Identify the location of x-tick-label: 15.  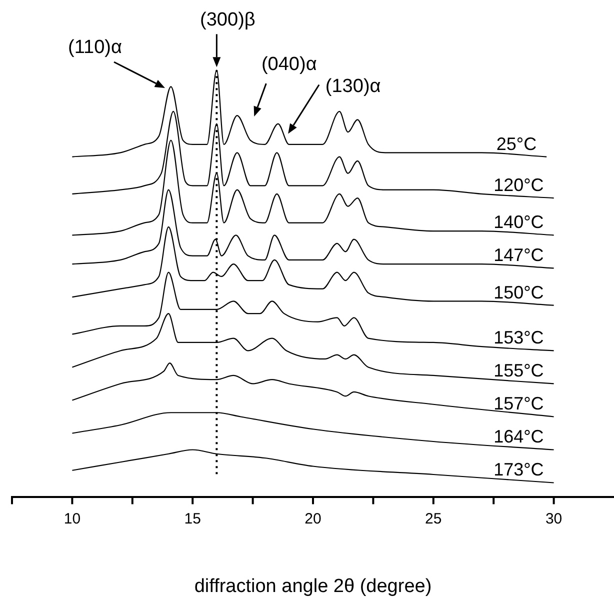
(192, 519).